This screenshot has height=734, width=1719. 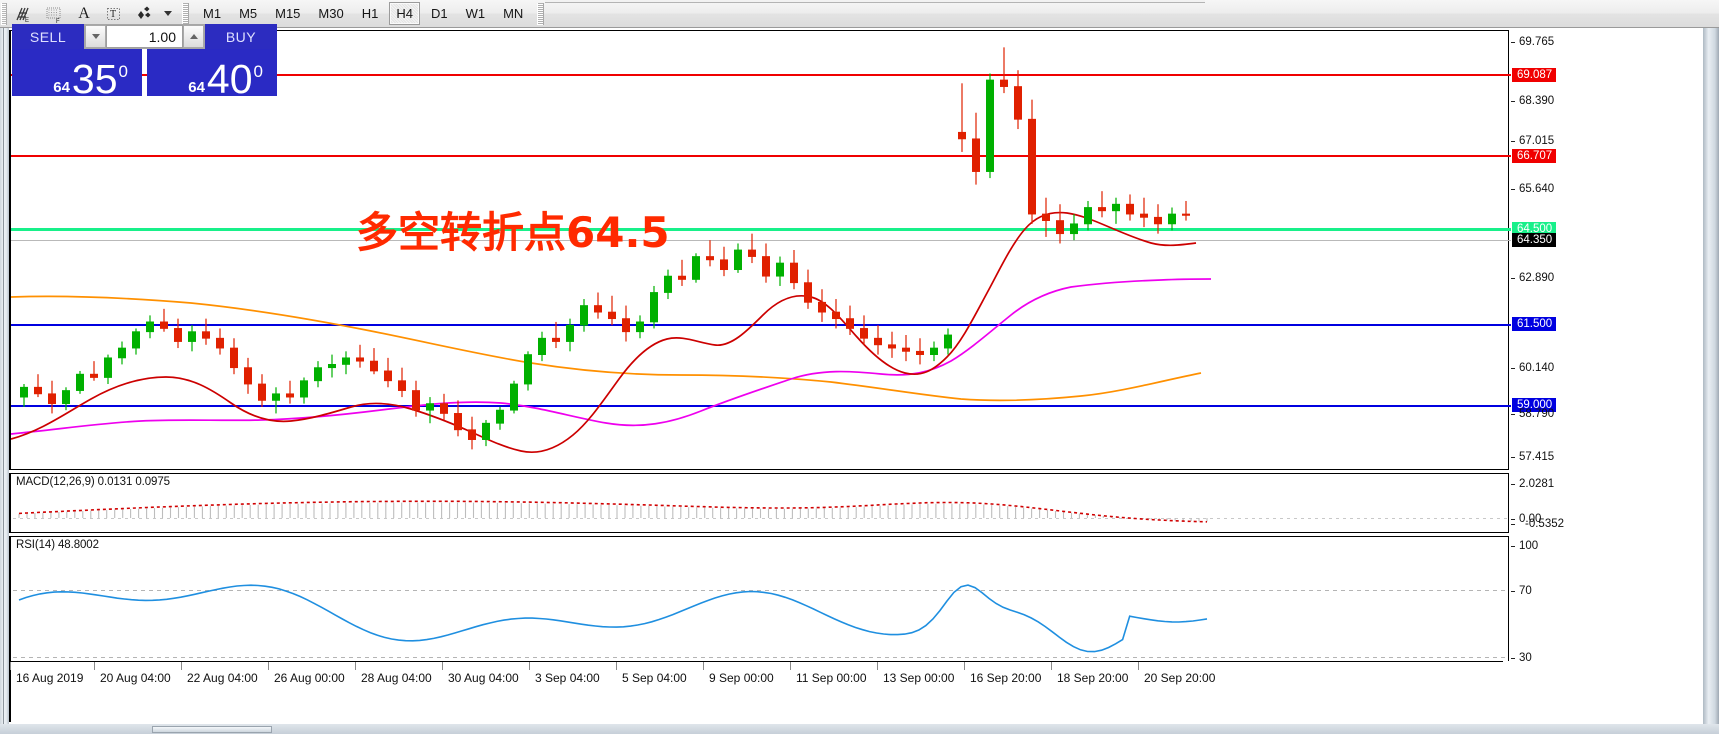 I want to click on current-price-line, so click(x=761, y=240).